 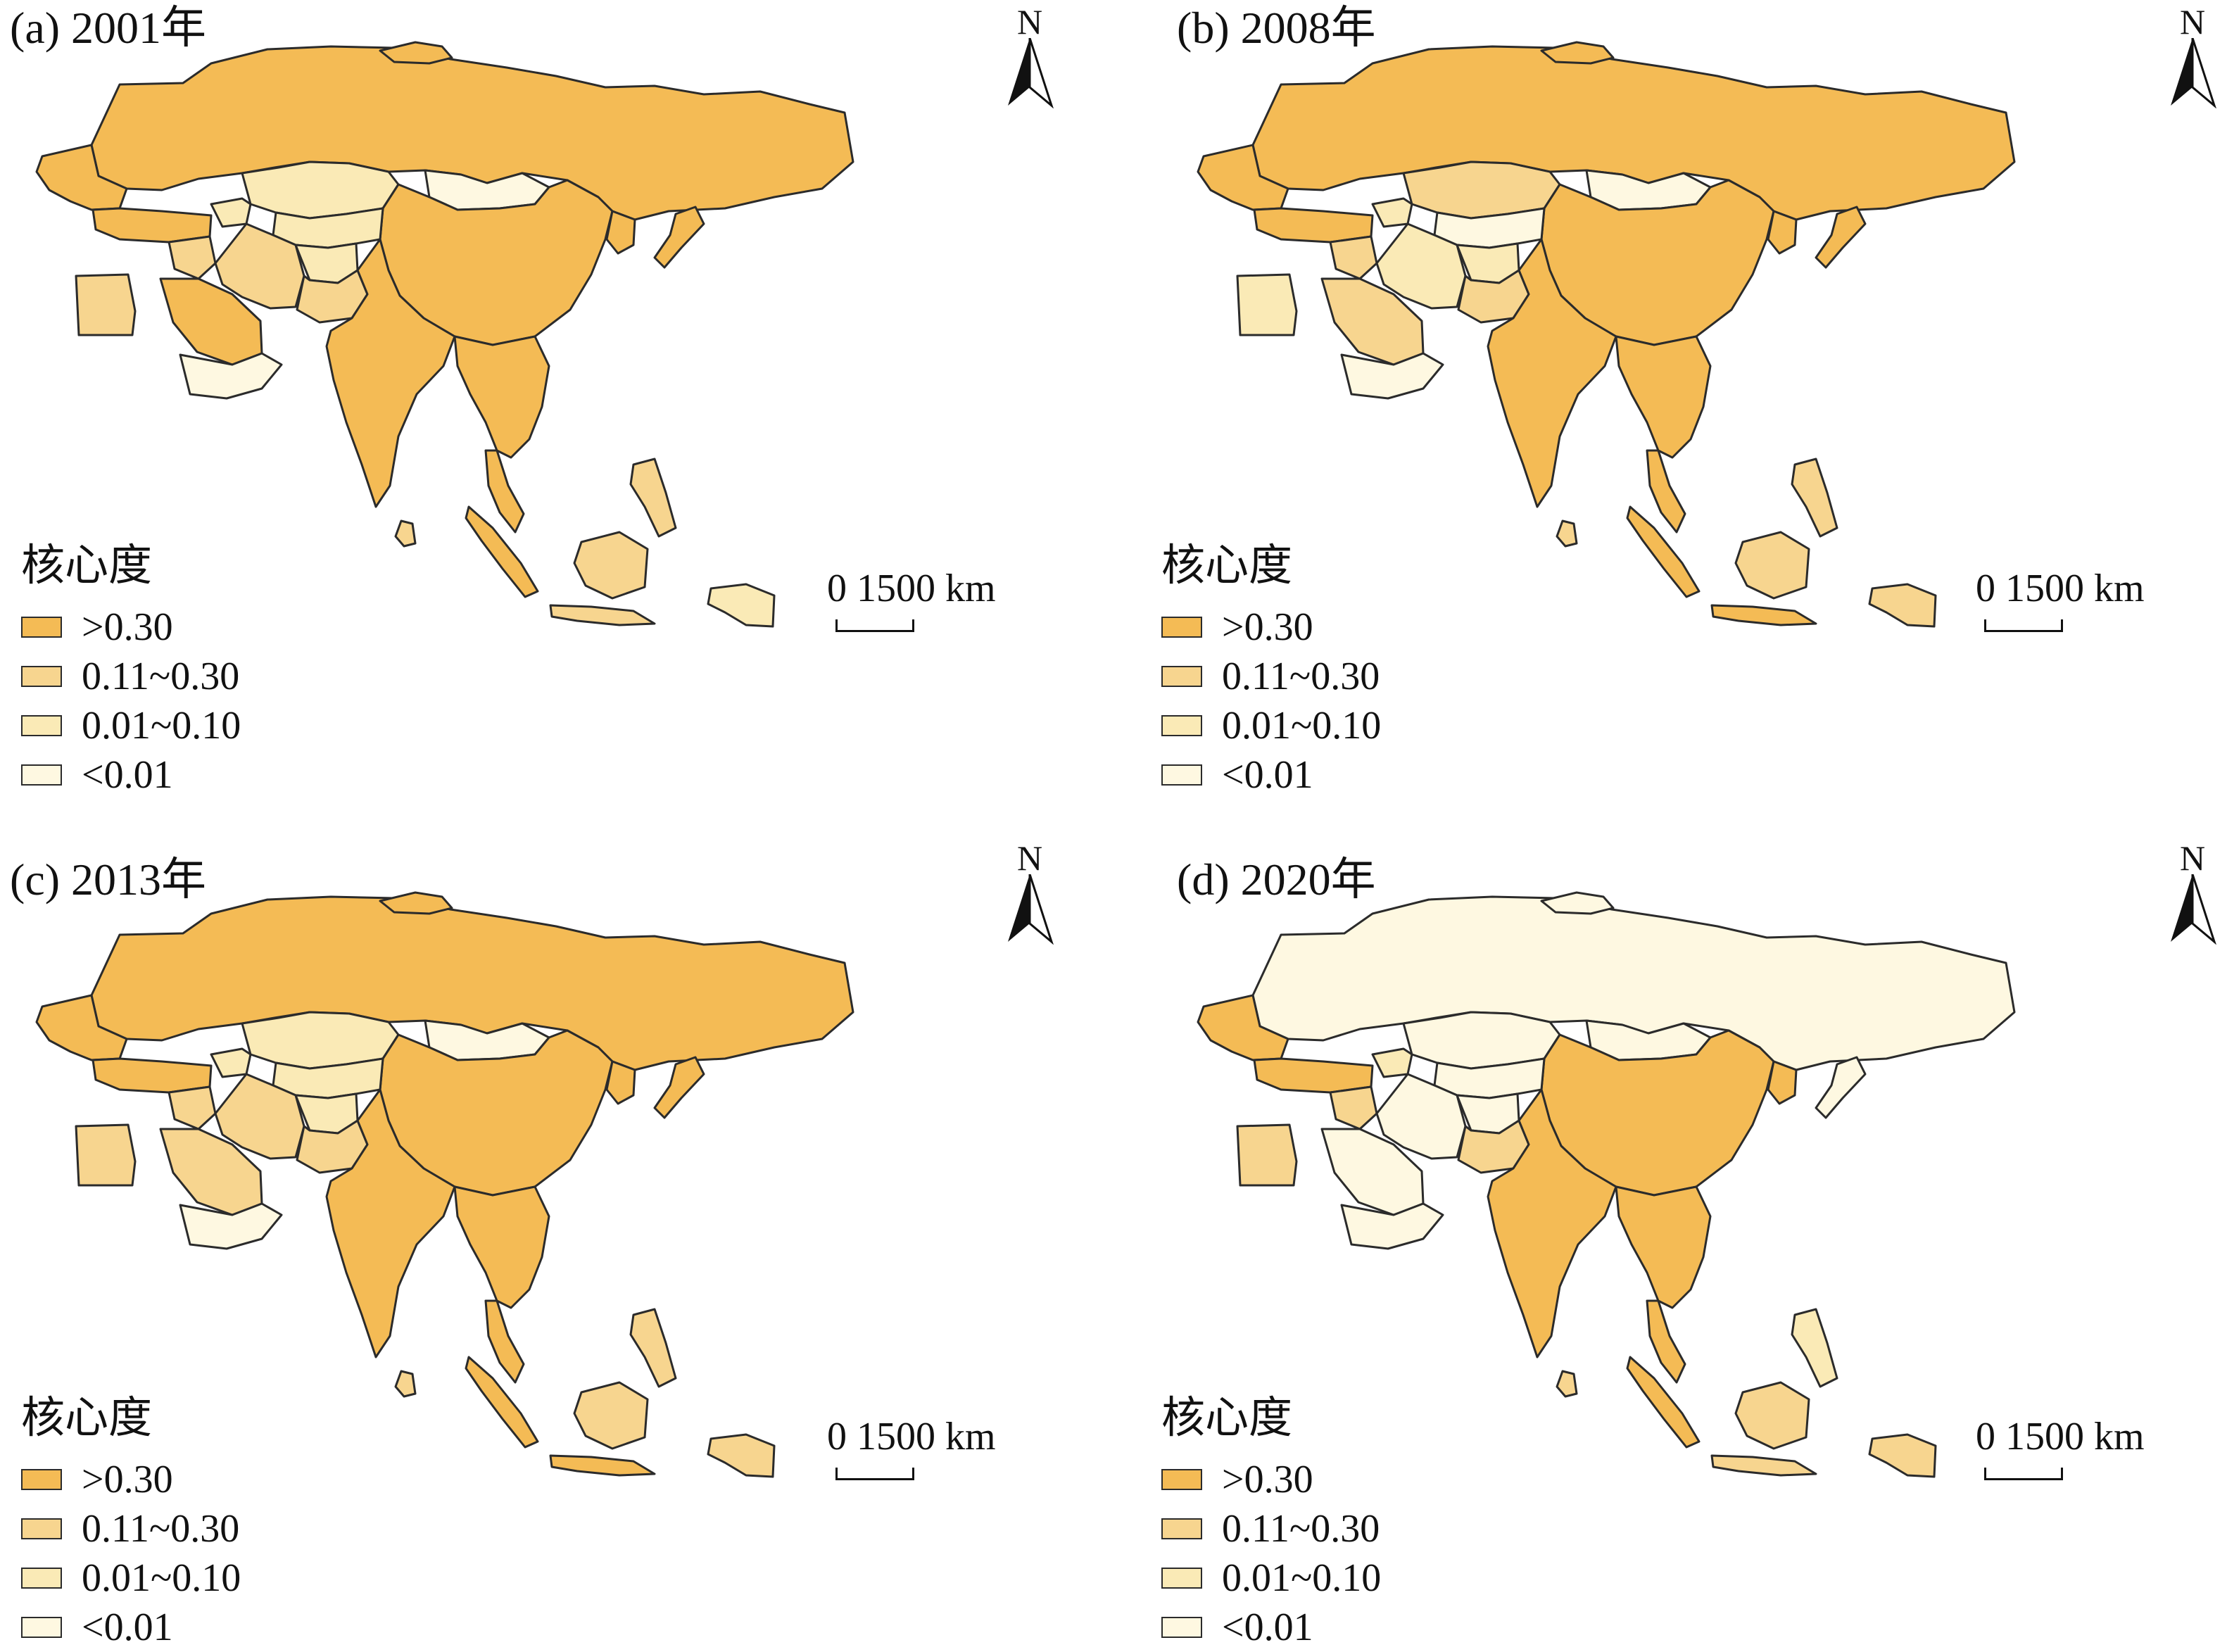 I want to click on region-indochina, so click(x=1663, y=397).